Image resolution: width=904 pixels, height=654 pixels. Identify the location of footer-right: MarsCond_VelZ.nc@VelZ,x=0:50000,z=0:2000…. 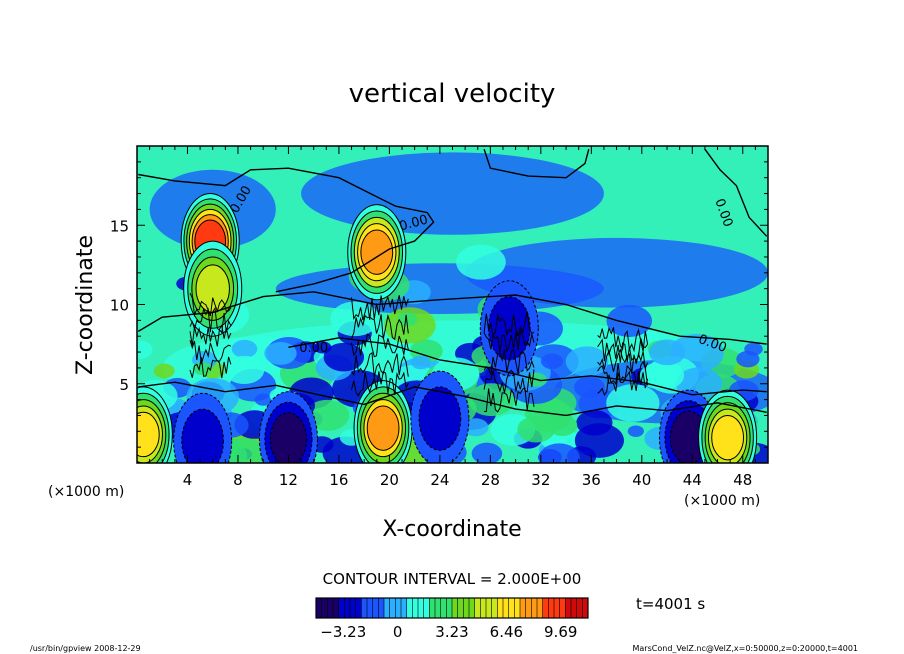
(746, 648).